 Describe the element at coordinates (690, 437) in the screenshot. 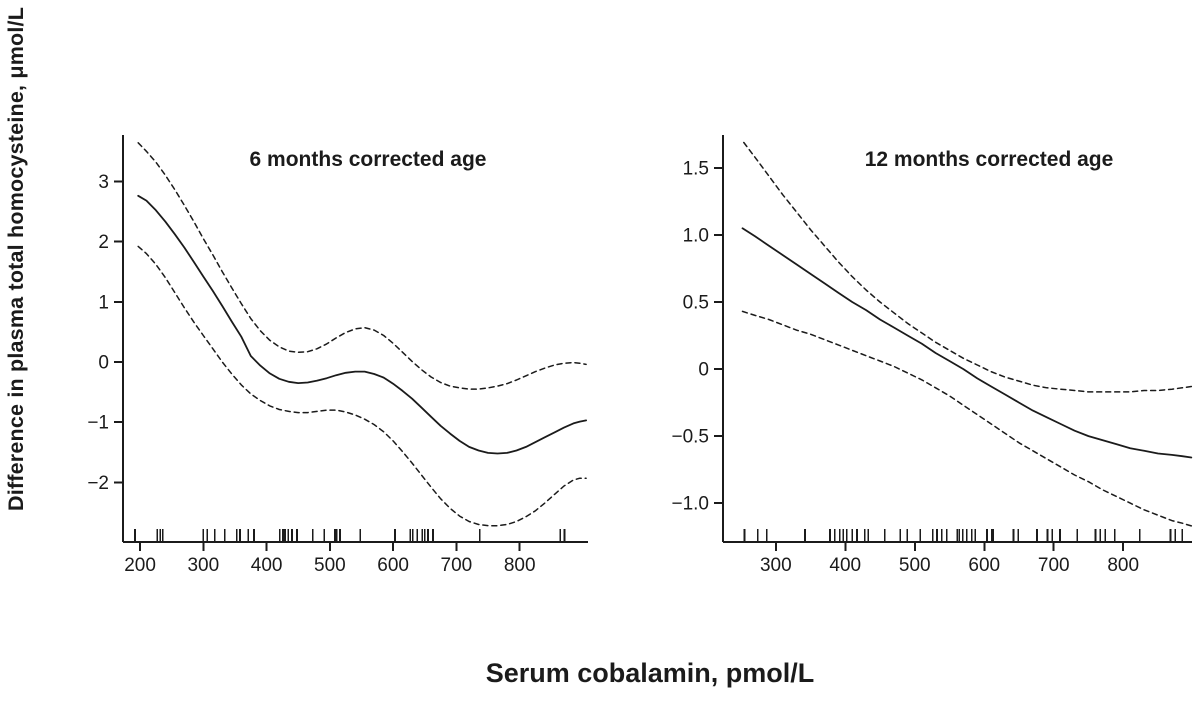

I see `y-tick-label: −0.5` at that location.